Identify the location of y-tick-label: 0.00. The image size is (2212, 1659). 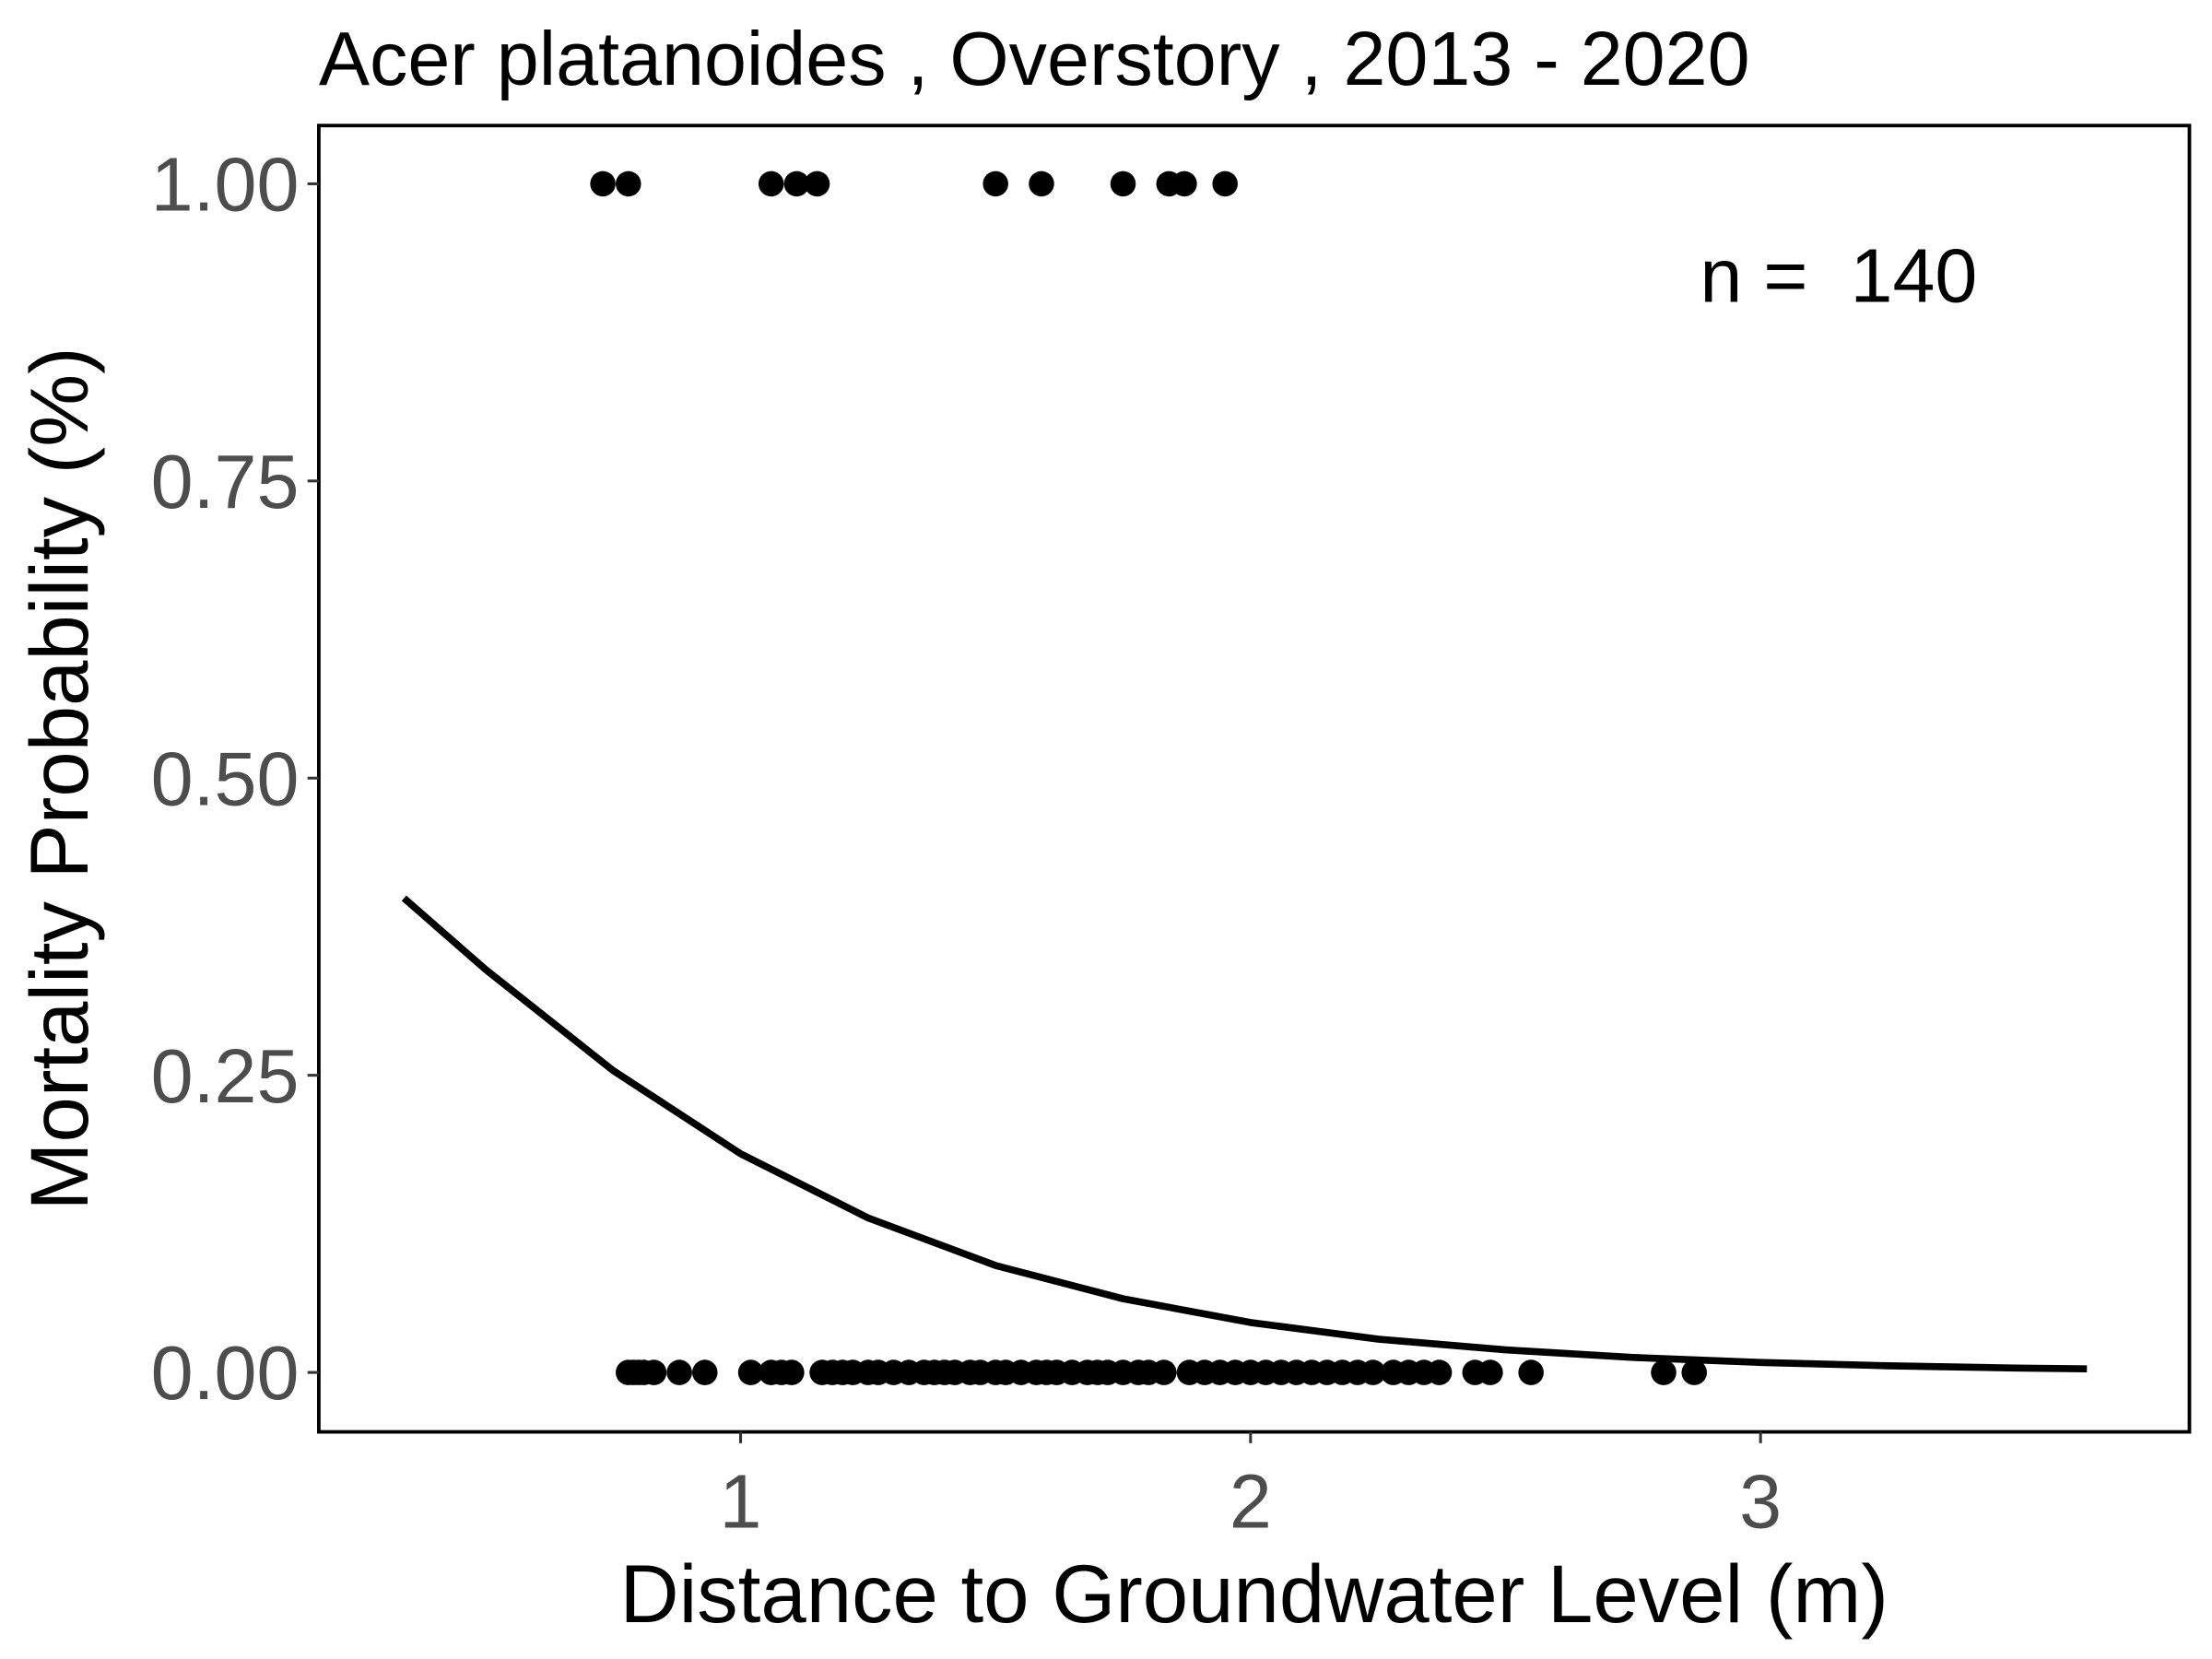
(225, 1373).